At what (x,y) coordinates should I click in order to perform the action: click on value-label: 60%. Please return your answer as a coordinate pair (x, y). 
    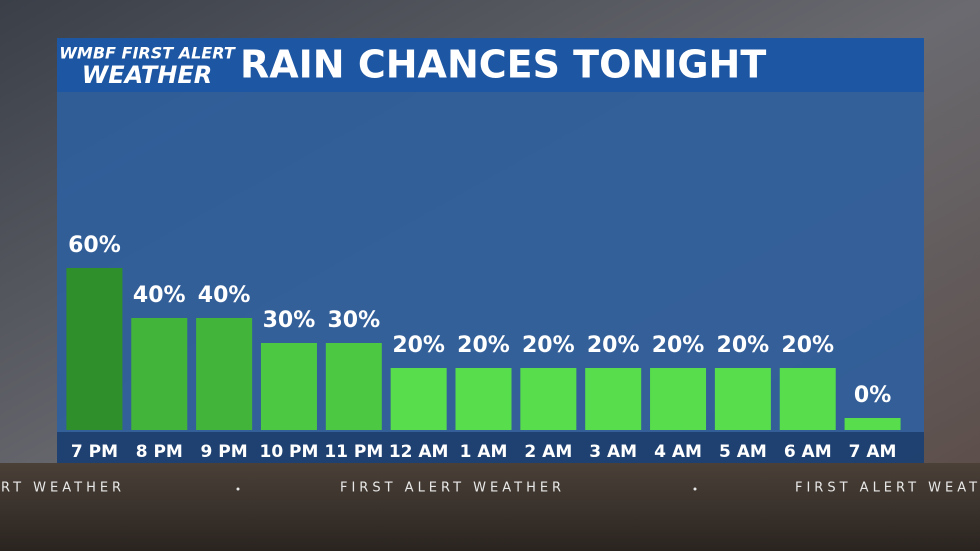
    Looking at the image, I should click on (94, 245).